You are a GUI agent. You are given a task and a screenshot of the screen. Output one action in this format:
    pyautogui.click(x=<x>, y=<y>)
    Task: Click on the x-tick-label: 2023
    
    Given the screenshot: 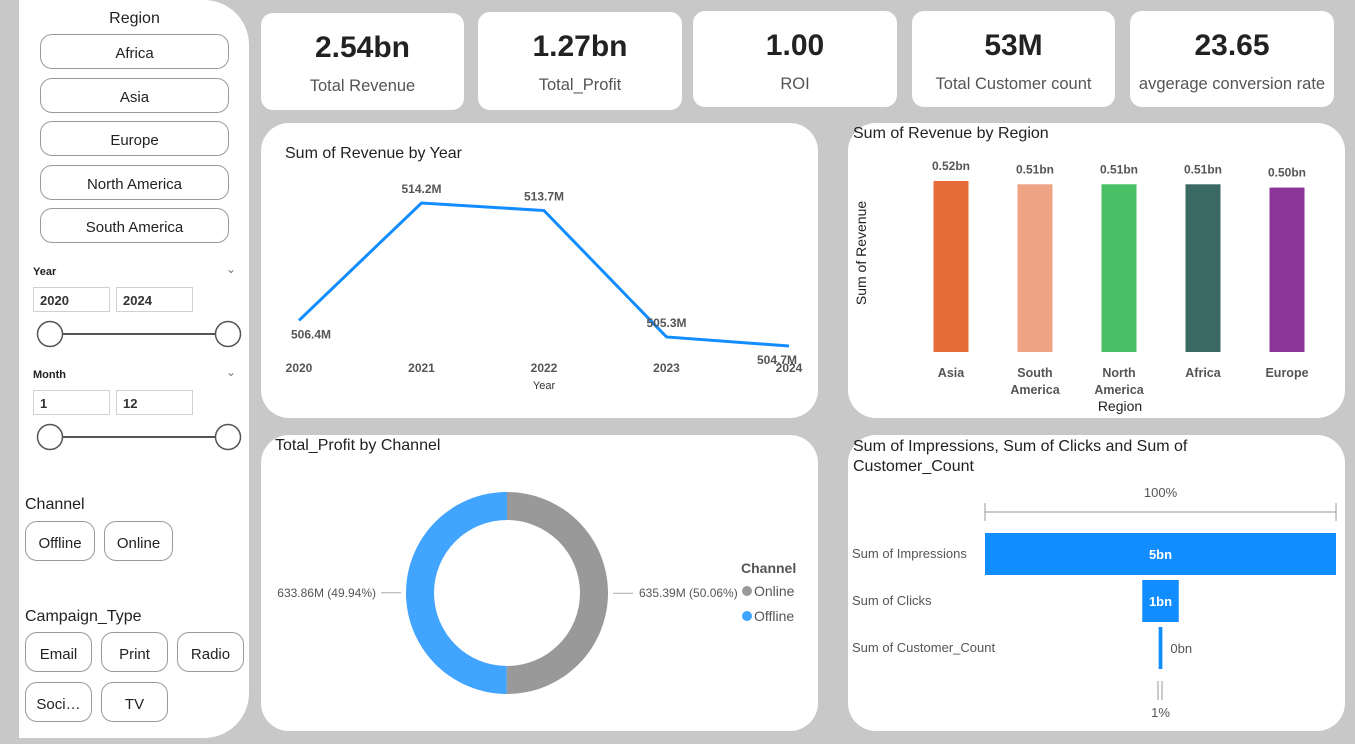 What is the action you would take?
    pyautogui.click(x=666, y=368)
    